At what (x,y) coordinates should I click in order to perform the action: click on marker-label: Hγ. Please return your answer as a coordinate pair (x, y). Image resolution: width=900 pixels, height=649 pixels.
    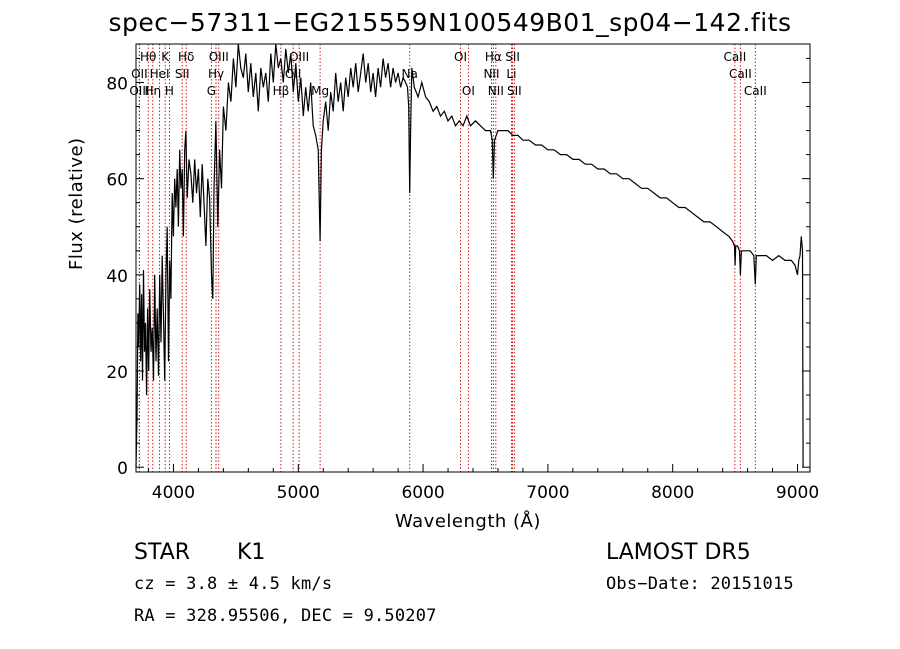
    Looking at the image, I should click on (216, 74).